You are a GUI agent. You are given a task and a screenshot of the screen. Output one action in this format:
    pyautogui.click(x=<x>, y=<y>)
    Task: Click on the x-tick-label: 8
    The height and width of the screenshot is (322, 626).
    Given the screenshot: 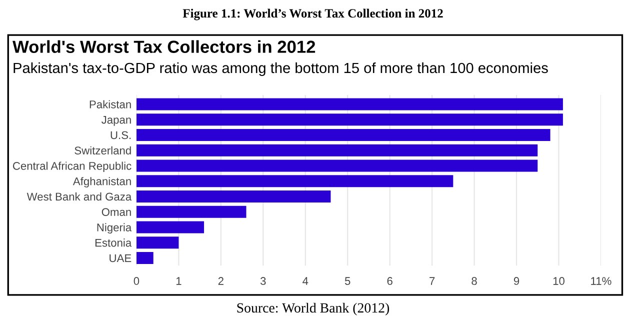 What is the action you would take?
    pyautogui.click(x=474, y=281)
    